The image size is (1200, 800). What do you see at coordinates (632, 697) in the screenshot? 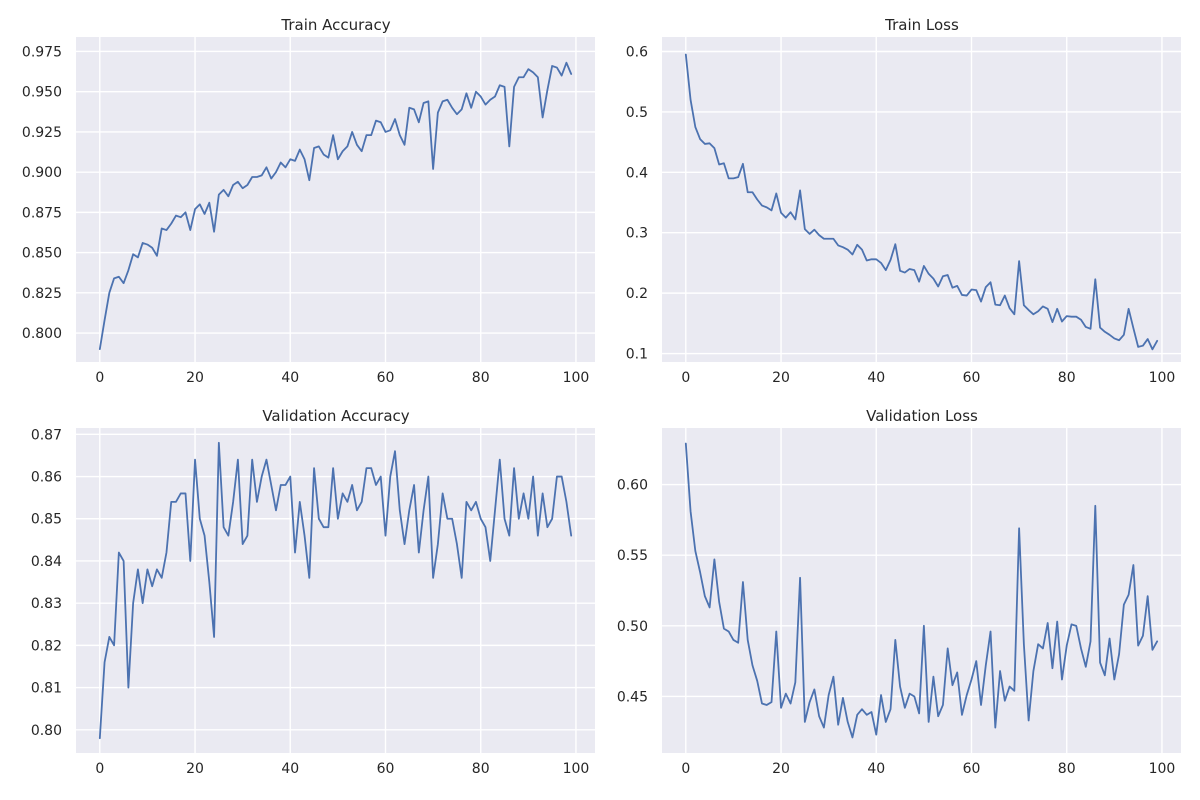
I see `validation-loss-y-tick-label: 0.45` at bounding box center [632, 697].